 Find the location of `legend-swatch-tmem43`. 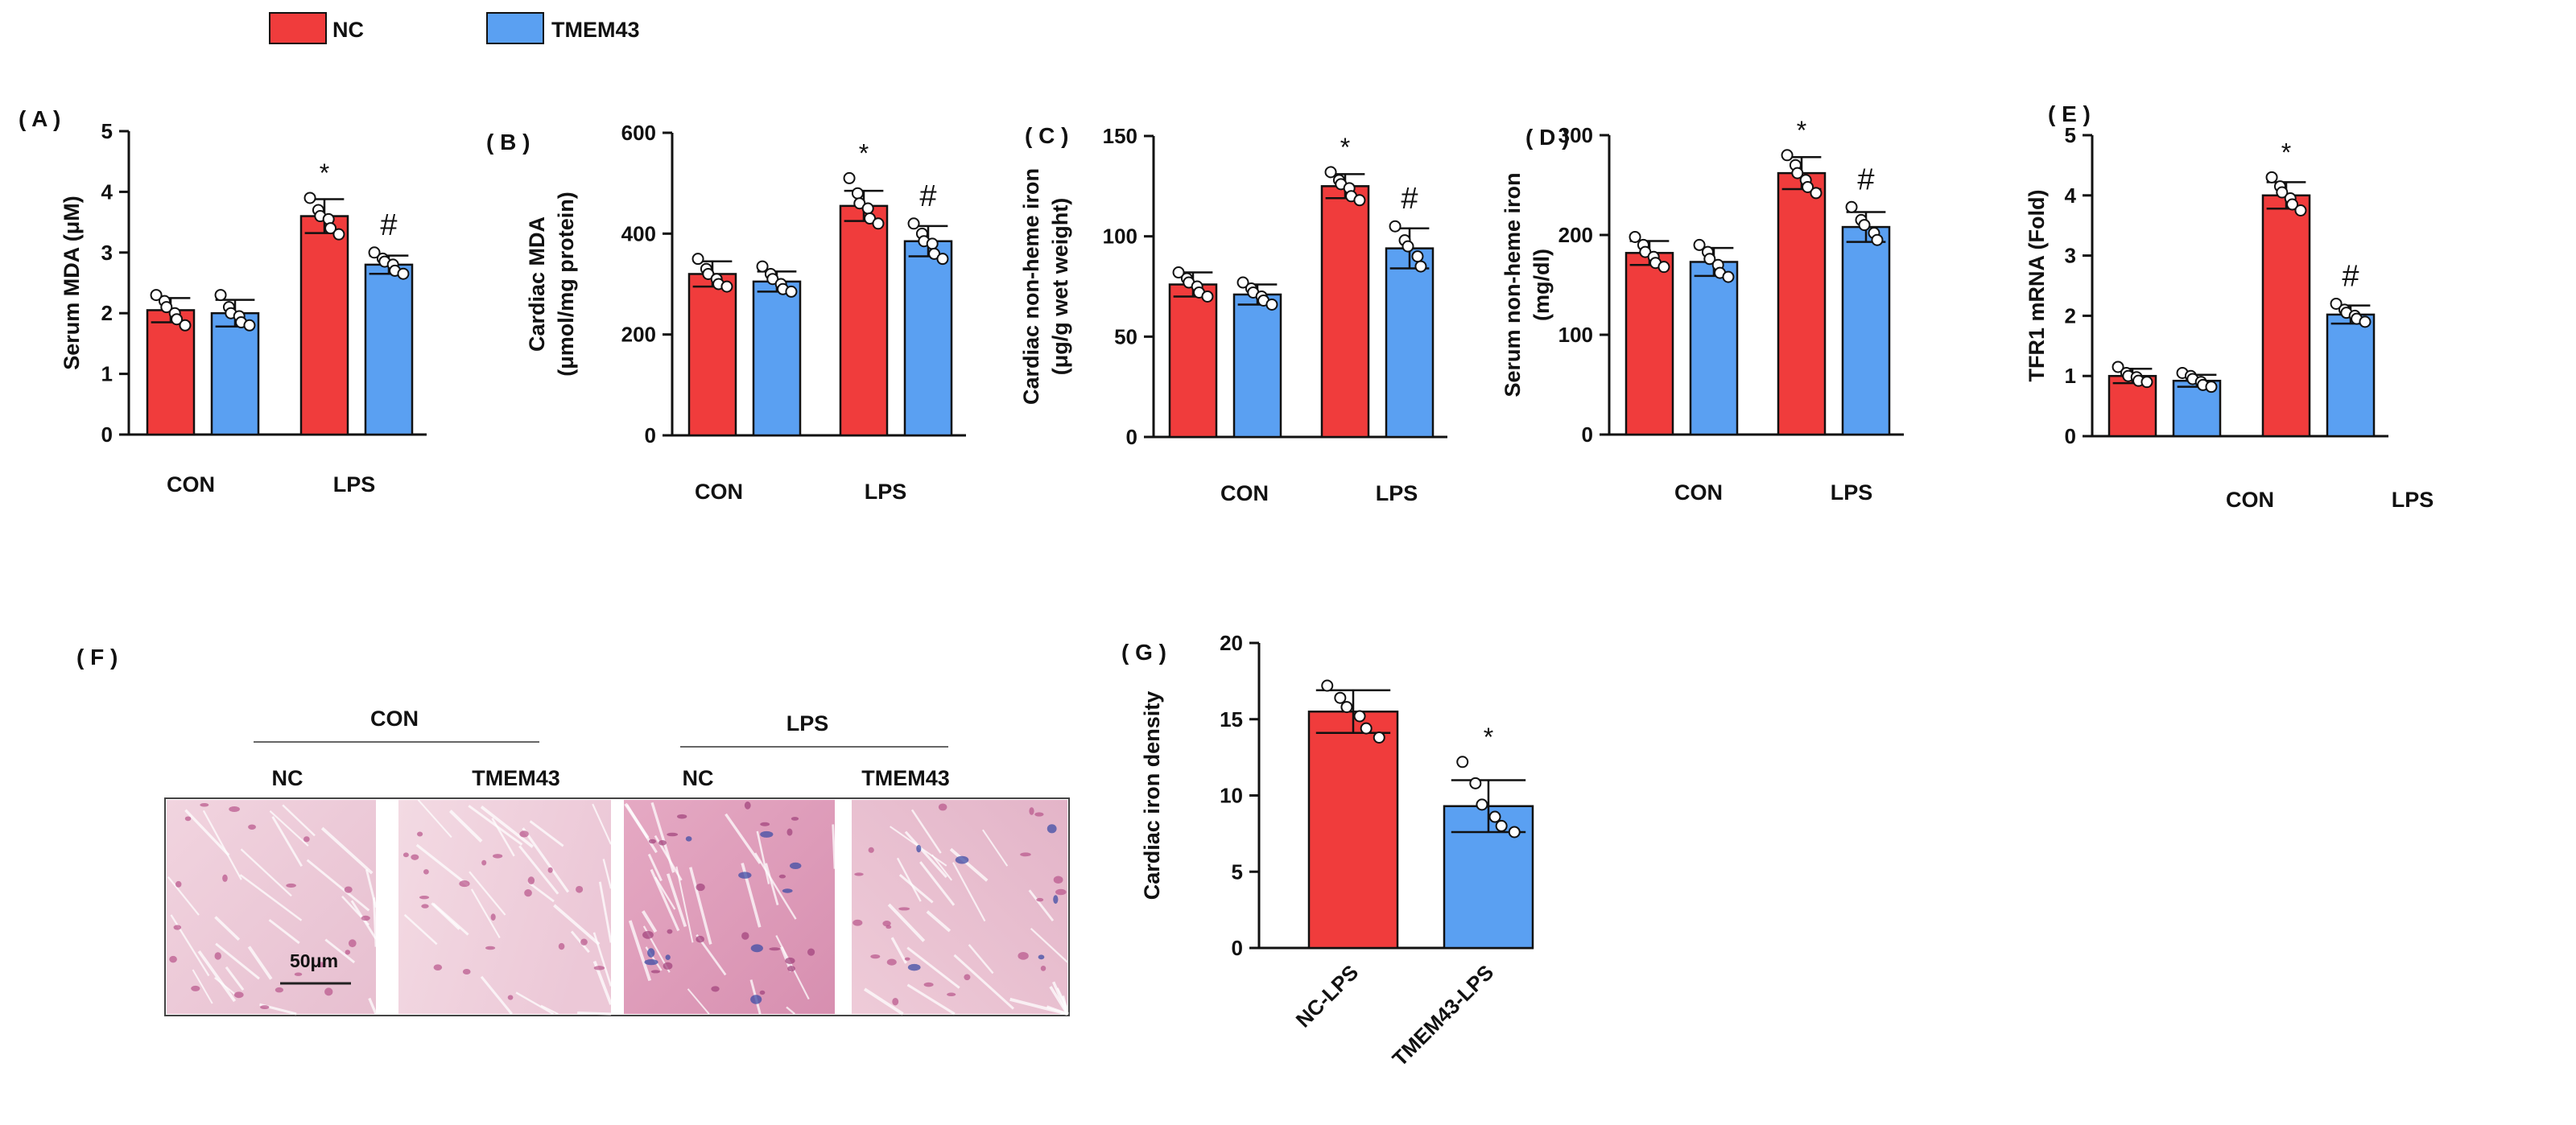

legend-swatch-tmem43 is located at coordinates (515, 28).